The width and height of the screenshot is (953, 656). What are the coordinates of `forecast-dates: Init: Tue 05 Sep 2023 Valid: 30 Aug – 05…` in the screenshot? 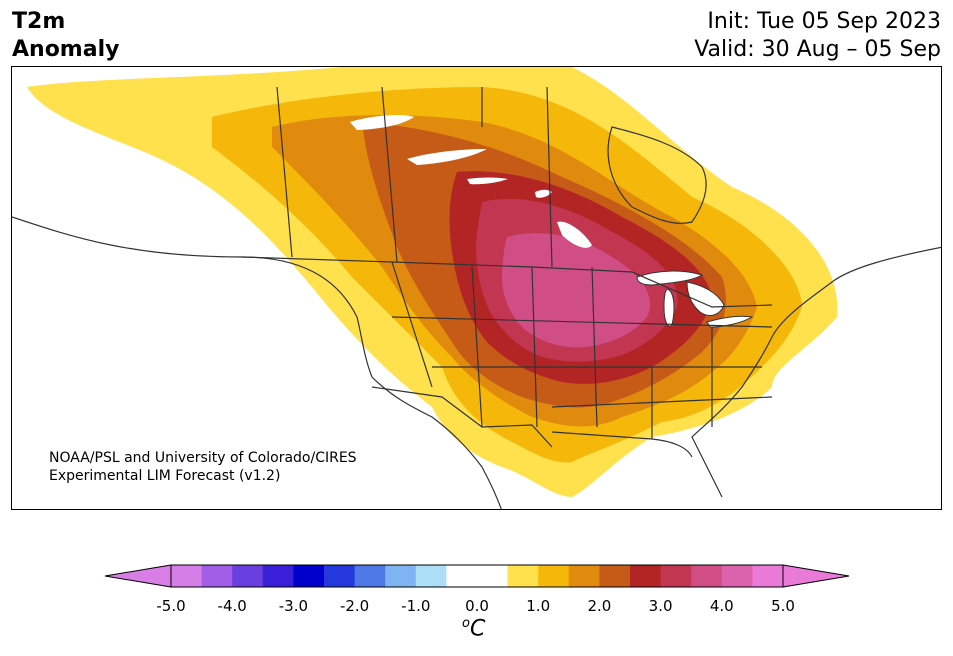 It's located at (817, 36).